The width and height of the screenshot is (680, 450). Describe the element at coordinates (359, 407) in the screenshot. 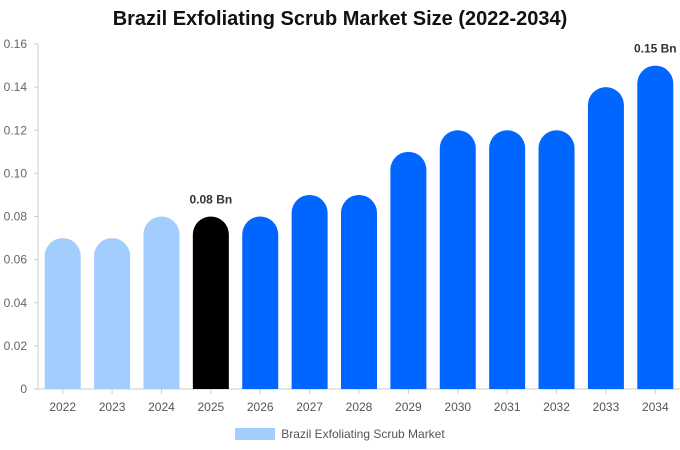

I see `x-tick-label: 2028` at that location.